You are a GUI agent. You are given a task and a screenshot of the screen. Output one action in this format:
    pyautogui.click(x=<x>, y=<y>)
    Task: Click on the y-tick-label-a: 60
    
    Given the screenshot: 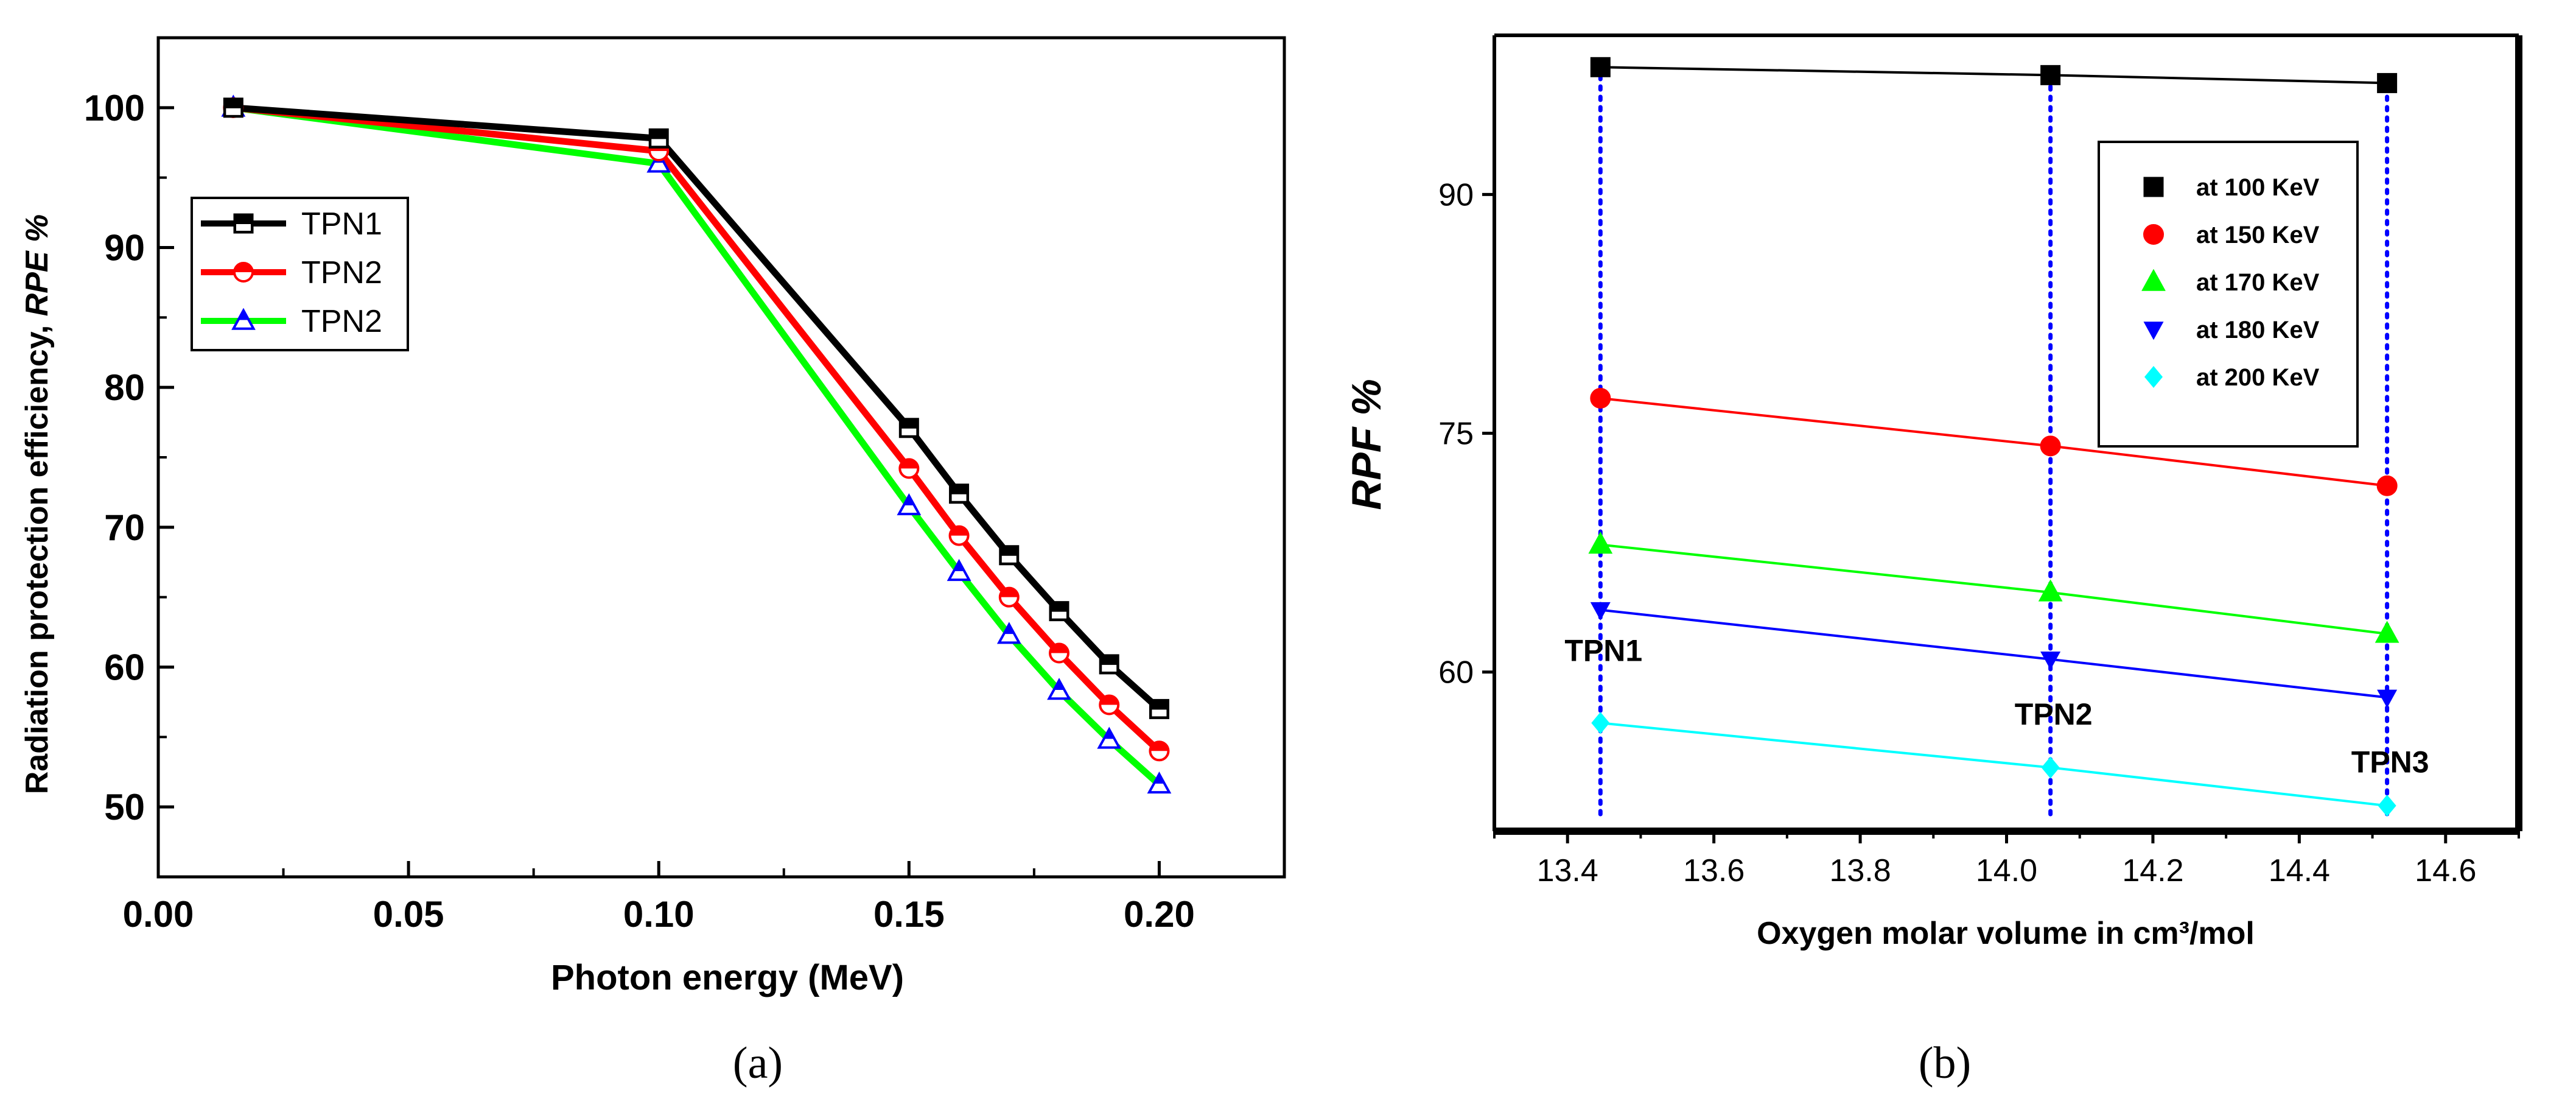 What is the action you would take?
    pyautogui.click(x=124, y=667)
    